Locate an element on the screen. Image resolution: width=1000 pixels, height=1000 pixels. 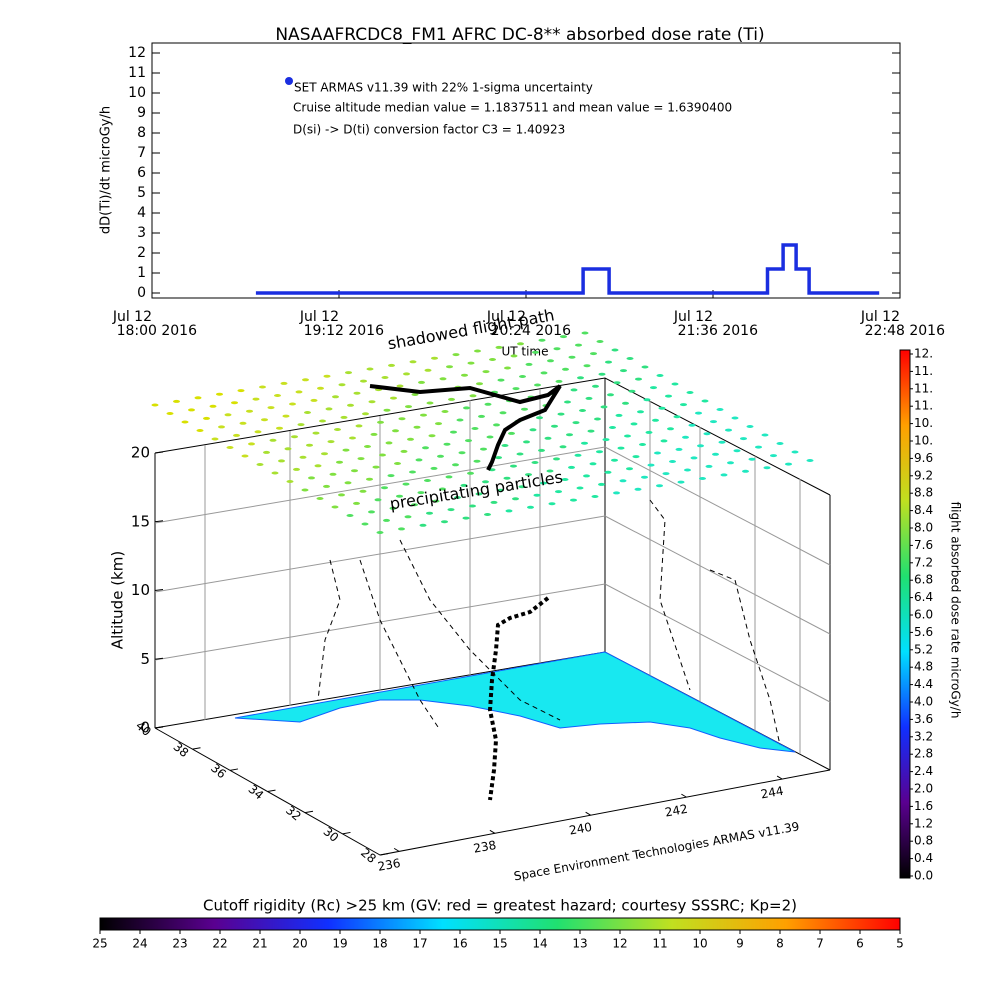
colorbar-tick-label: 3.6 is located at coordinates (923, 719).